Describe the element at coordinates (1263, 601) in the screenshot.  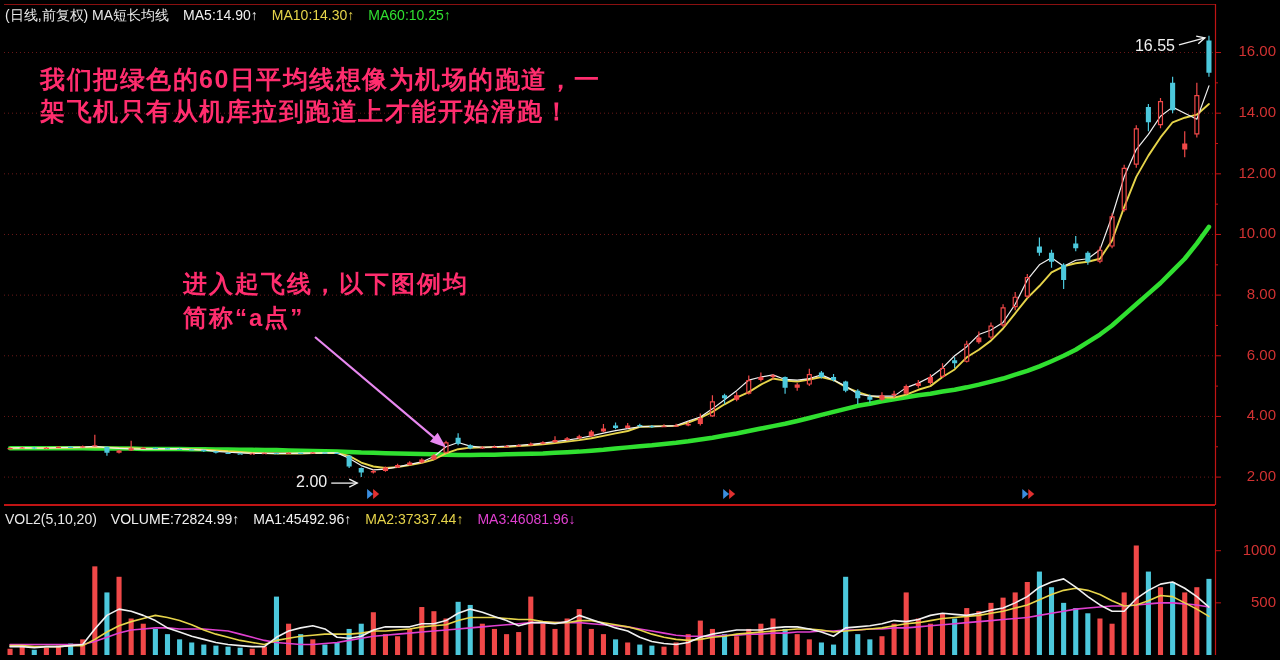
I see `y-tick-label: 500` at that location.